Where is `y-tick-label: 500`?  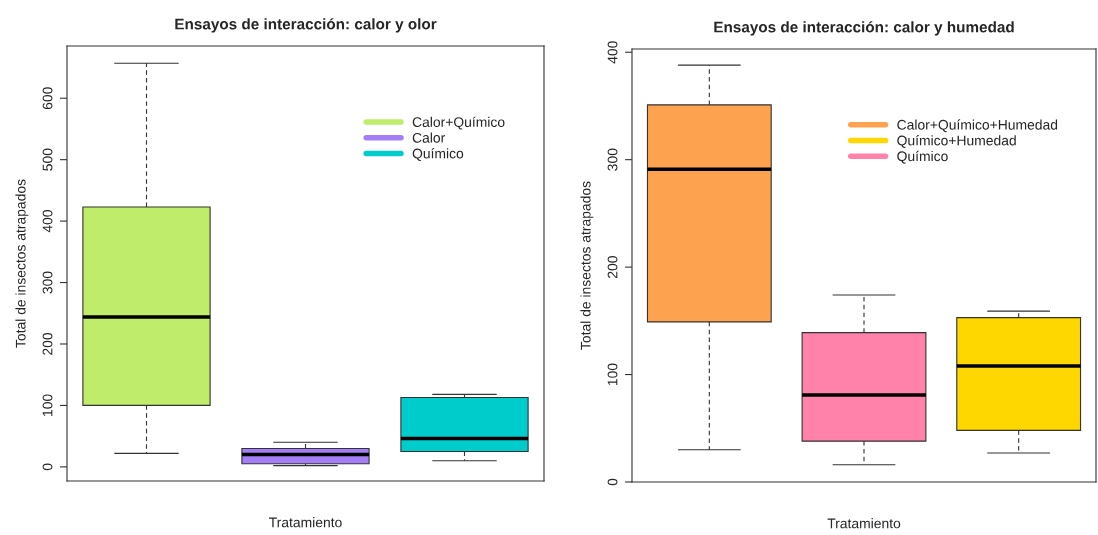 y-tick-label: 500 is located at coordinates (47, 159).